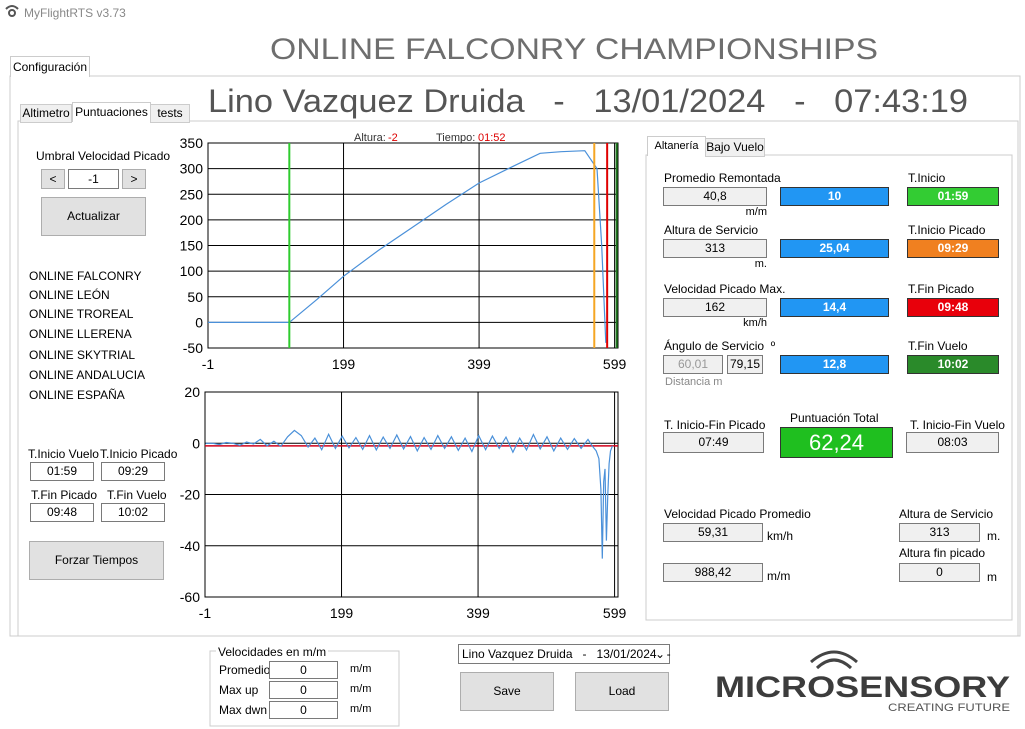 This screenshot has height=729, width=1025. I want to click on field: 79,15, so click(745, 364).